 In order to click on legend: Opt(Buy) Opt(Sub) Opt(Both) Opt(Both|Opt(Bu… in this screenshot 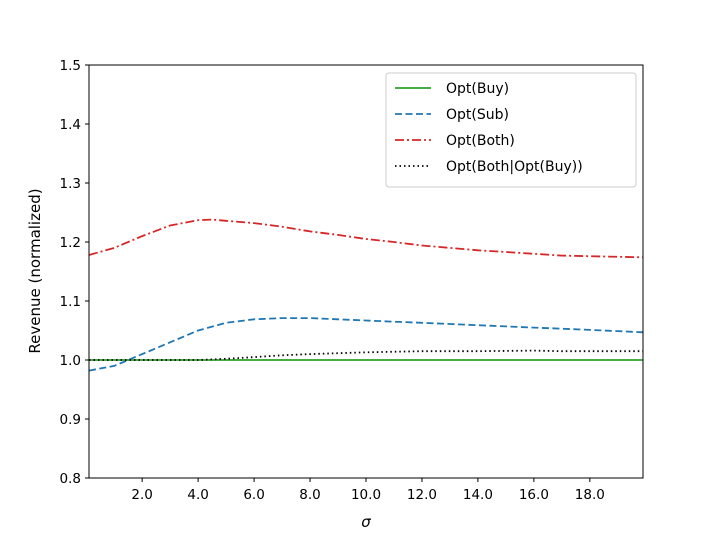, I will do `click(511, 130)`.